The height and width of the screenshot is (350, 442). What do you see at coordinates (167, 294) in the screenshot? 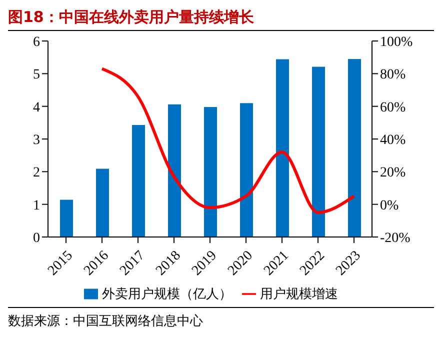
I see `legend-label: 外卖用户规模（亿人）` at bounding box center [167, 294].